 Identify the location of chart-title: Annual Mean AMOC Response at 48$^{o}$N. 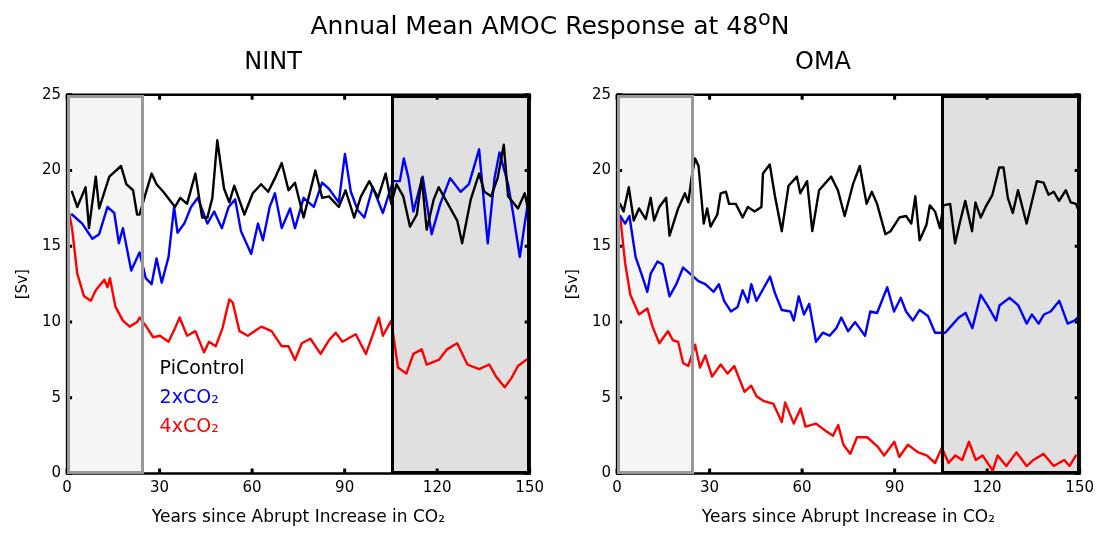
(550, 23).